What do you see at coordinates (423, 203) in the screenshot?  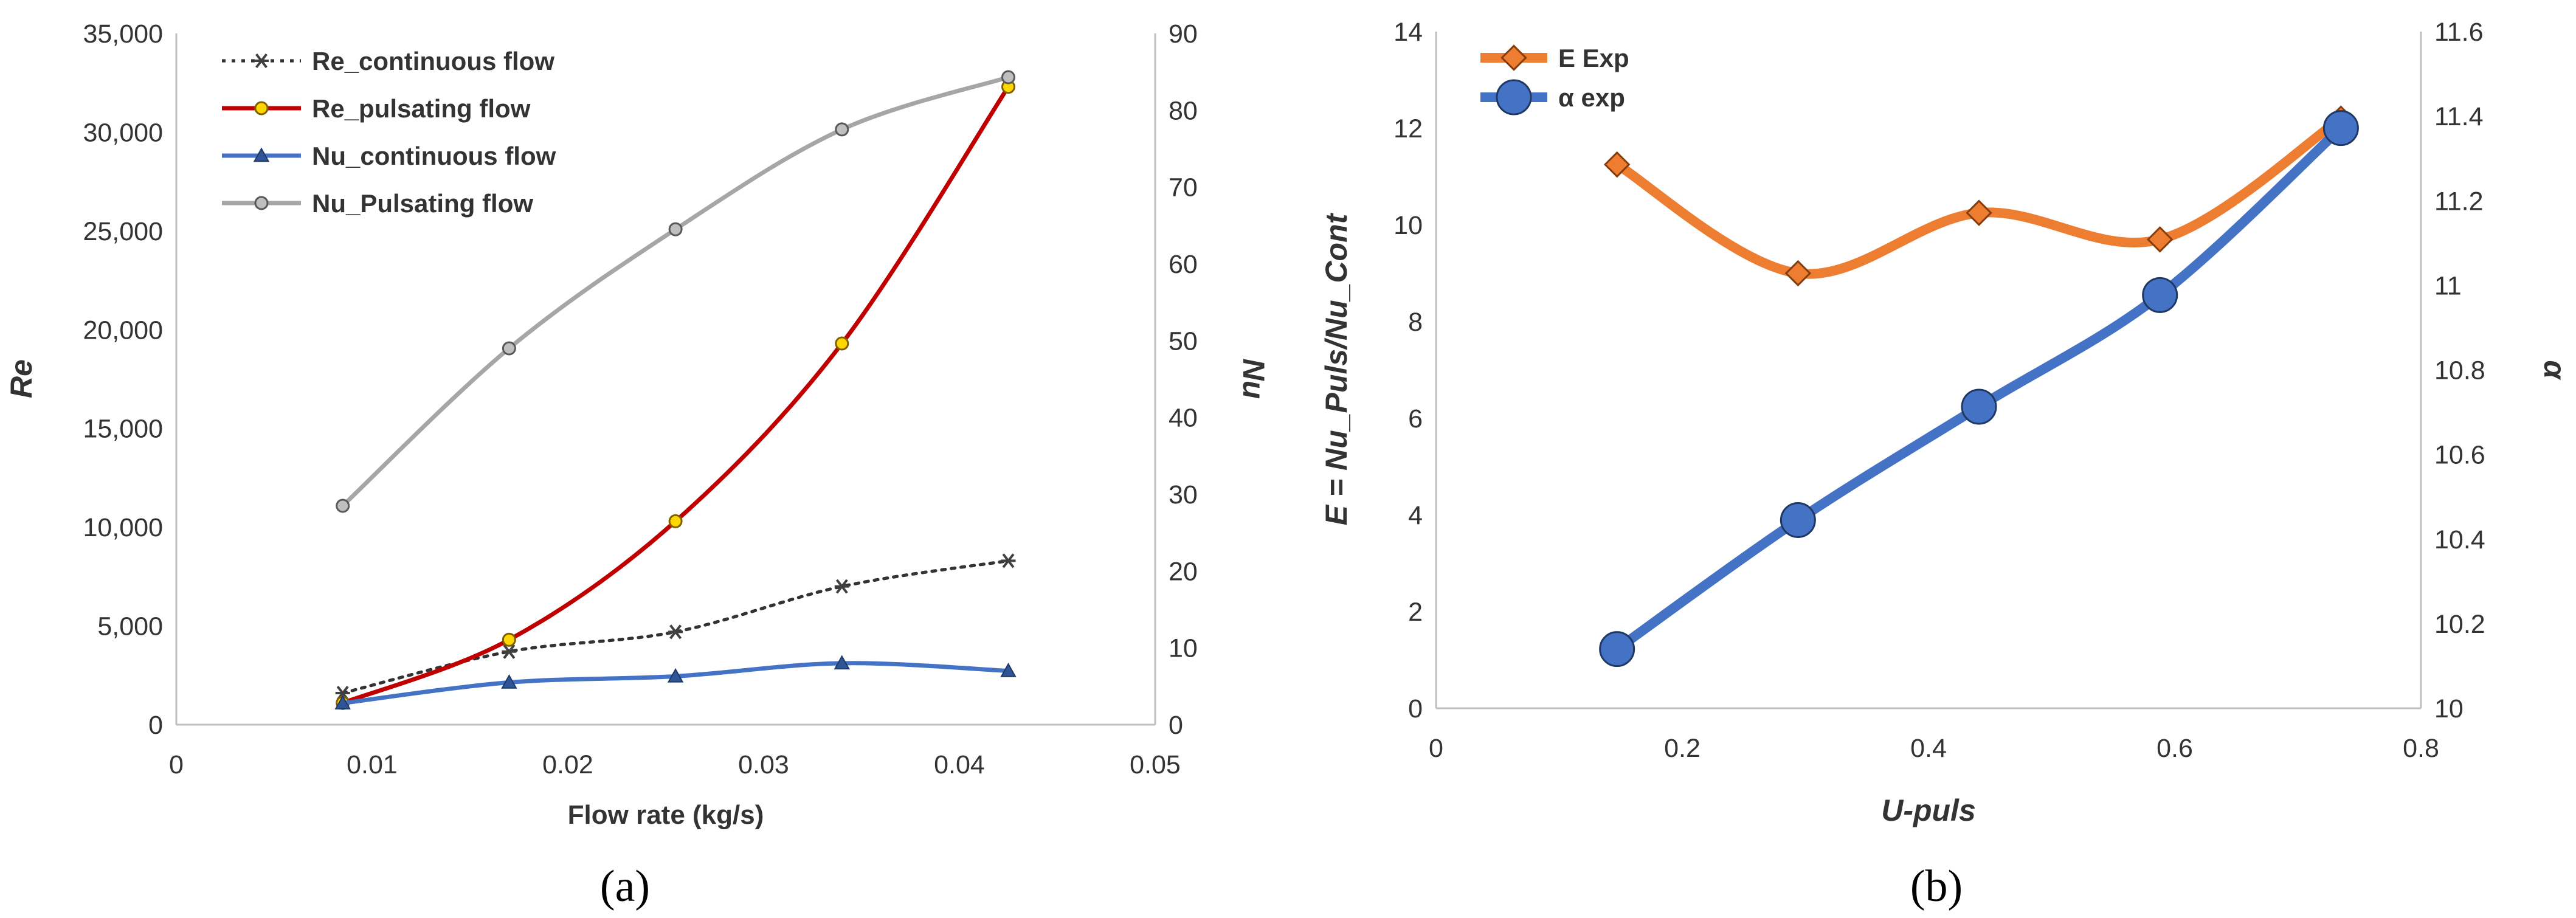 I see `panel-a-legend-label: Nu_Pulsating flow` at bounding box center [423, 203].